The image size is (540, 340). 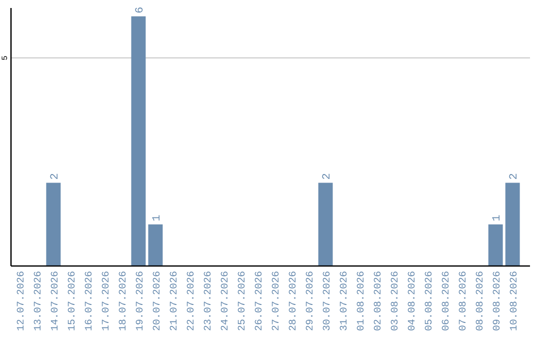 What do you see at coordinates (379, 301) in the screenshot?
I see `x-tick-label: 02.08.2026` at bounding box center [379, 301].